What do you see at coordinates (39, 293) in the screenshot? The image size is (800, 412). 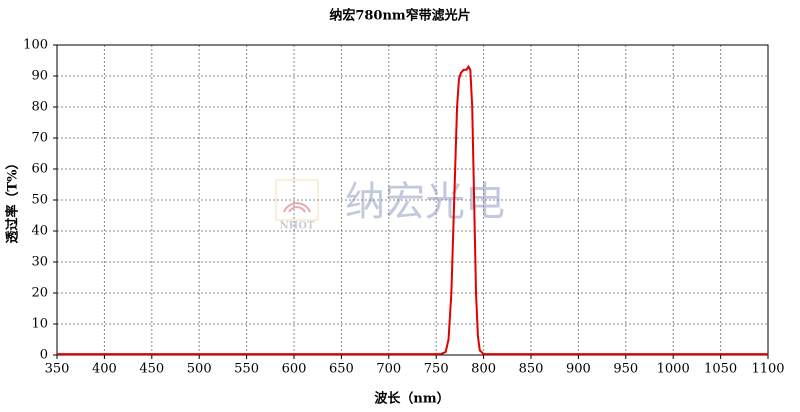 I see `y-tick-label: 20` at bounding box center [39, 293].